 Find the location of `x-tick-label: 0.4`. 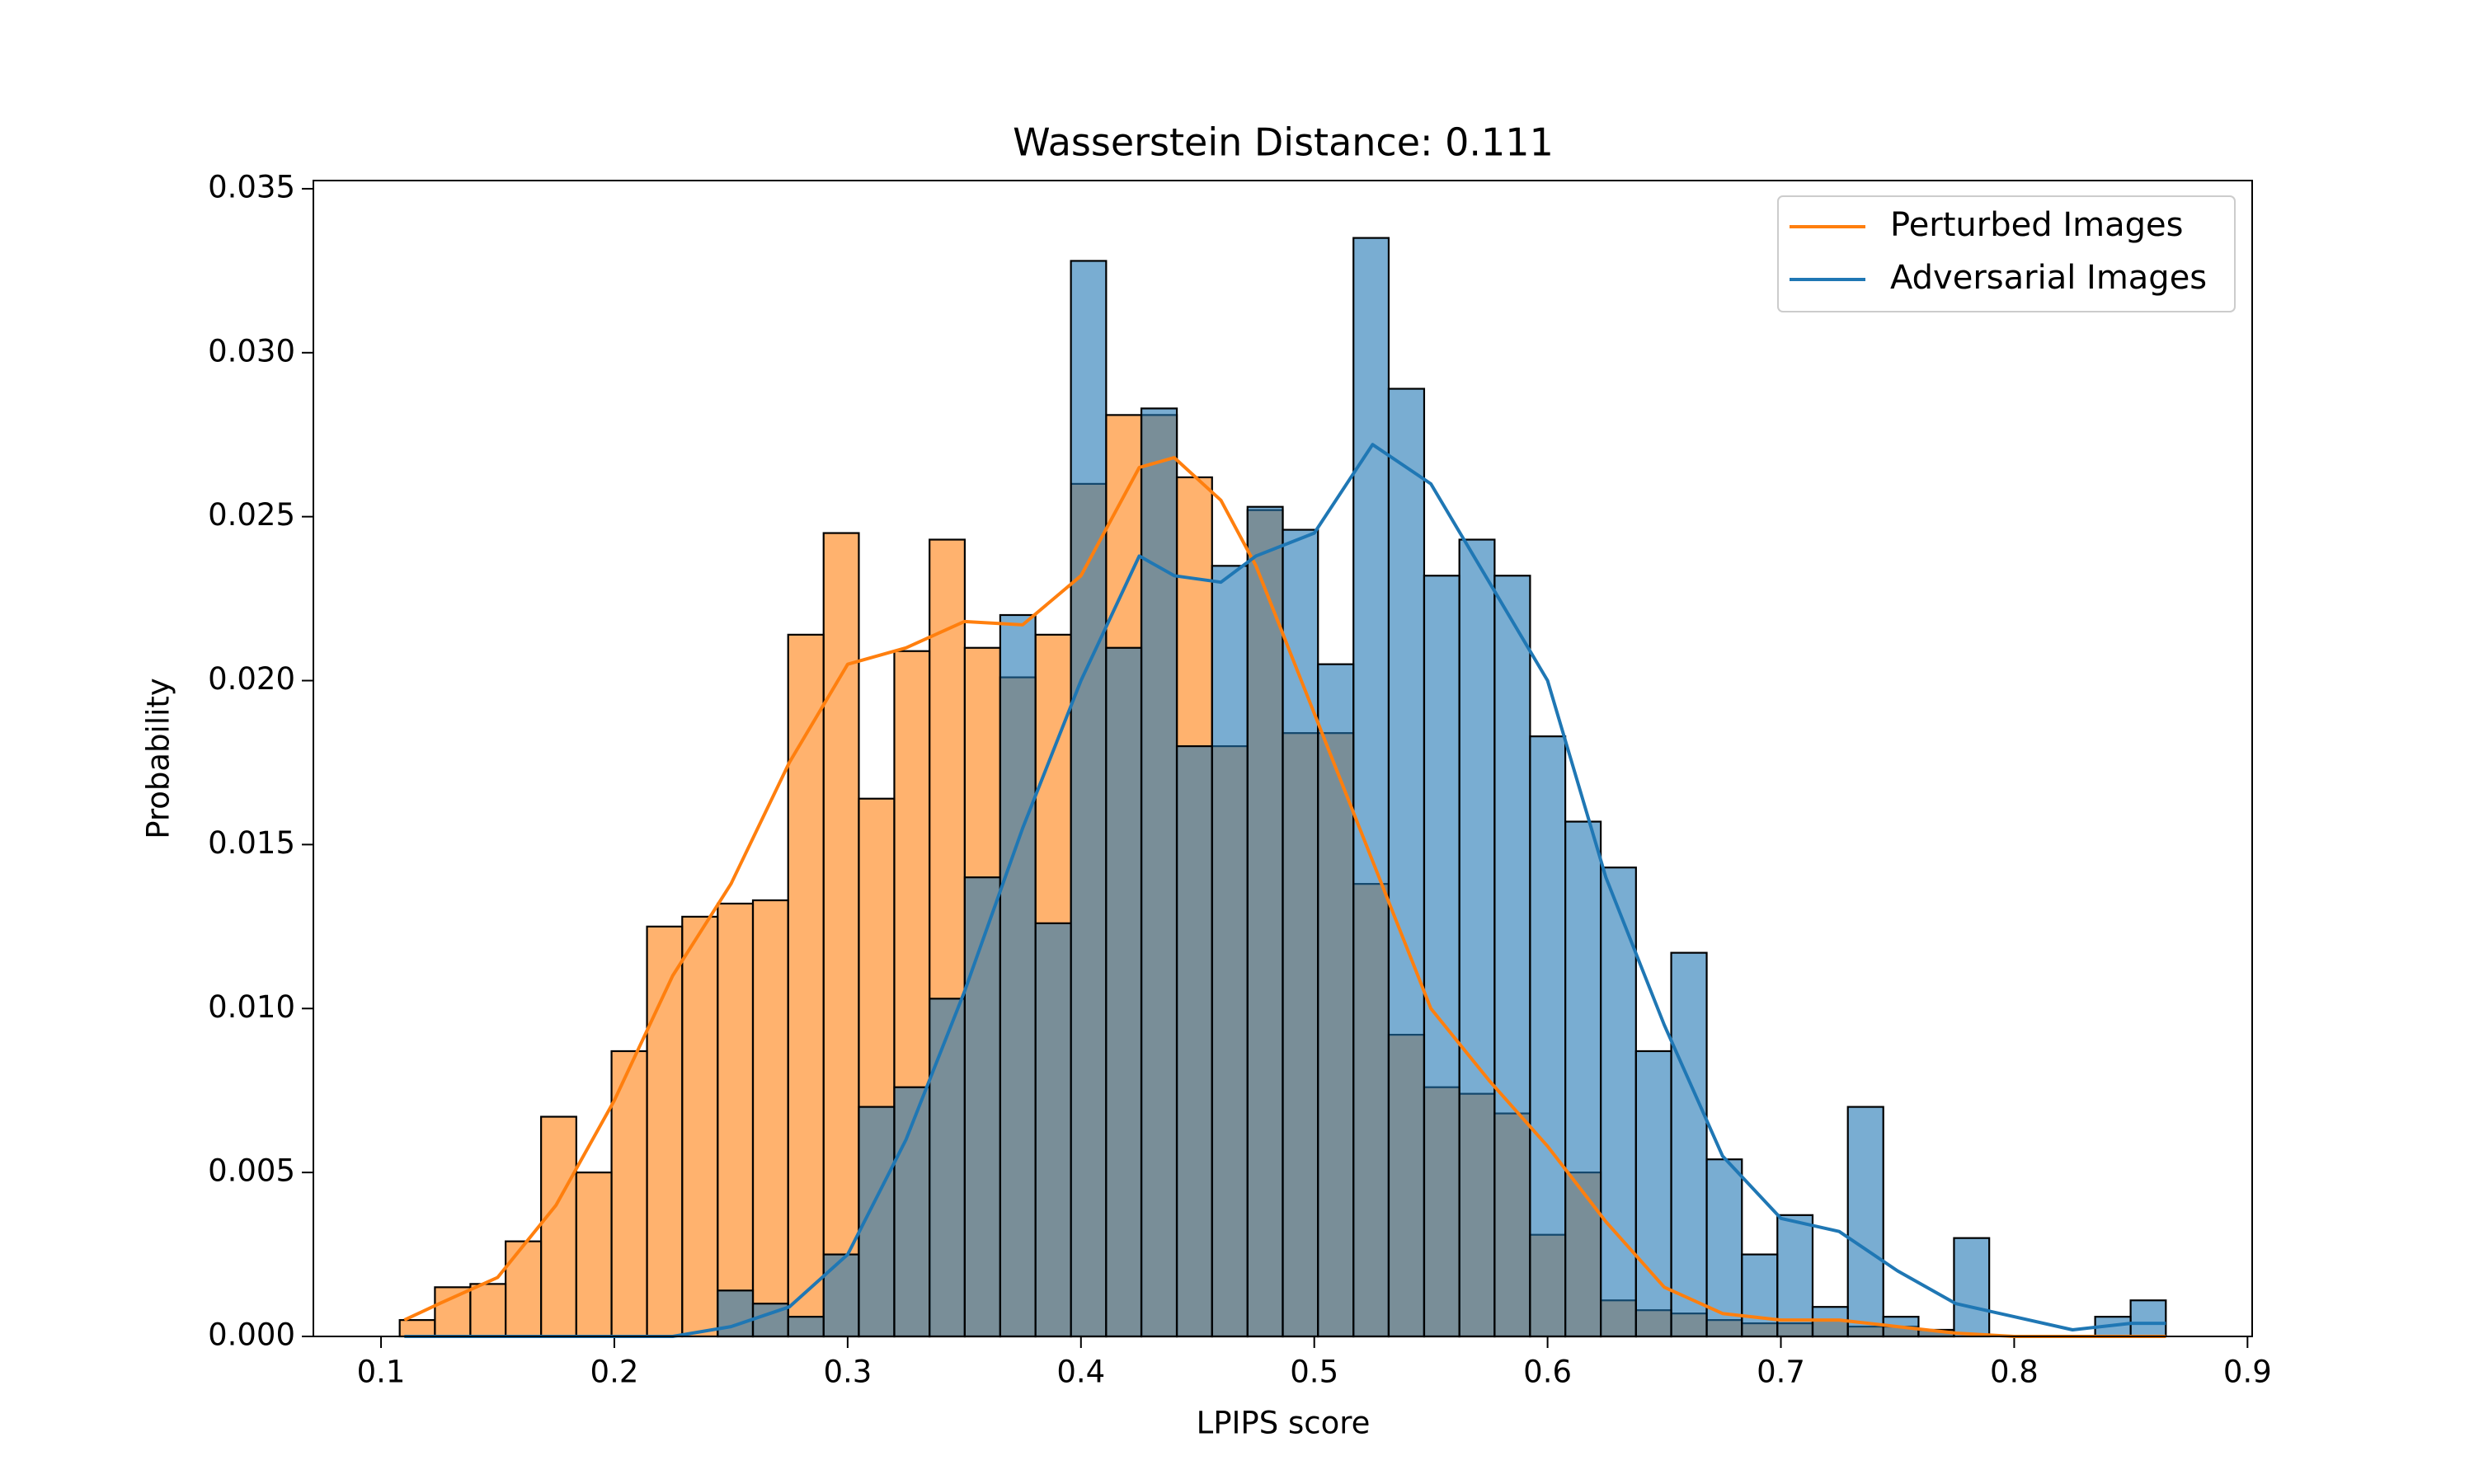

x-tick-label: 0.4 is located at coordinates (1080, 1372).